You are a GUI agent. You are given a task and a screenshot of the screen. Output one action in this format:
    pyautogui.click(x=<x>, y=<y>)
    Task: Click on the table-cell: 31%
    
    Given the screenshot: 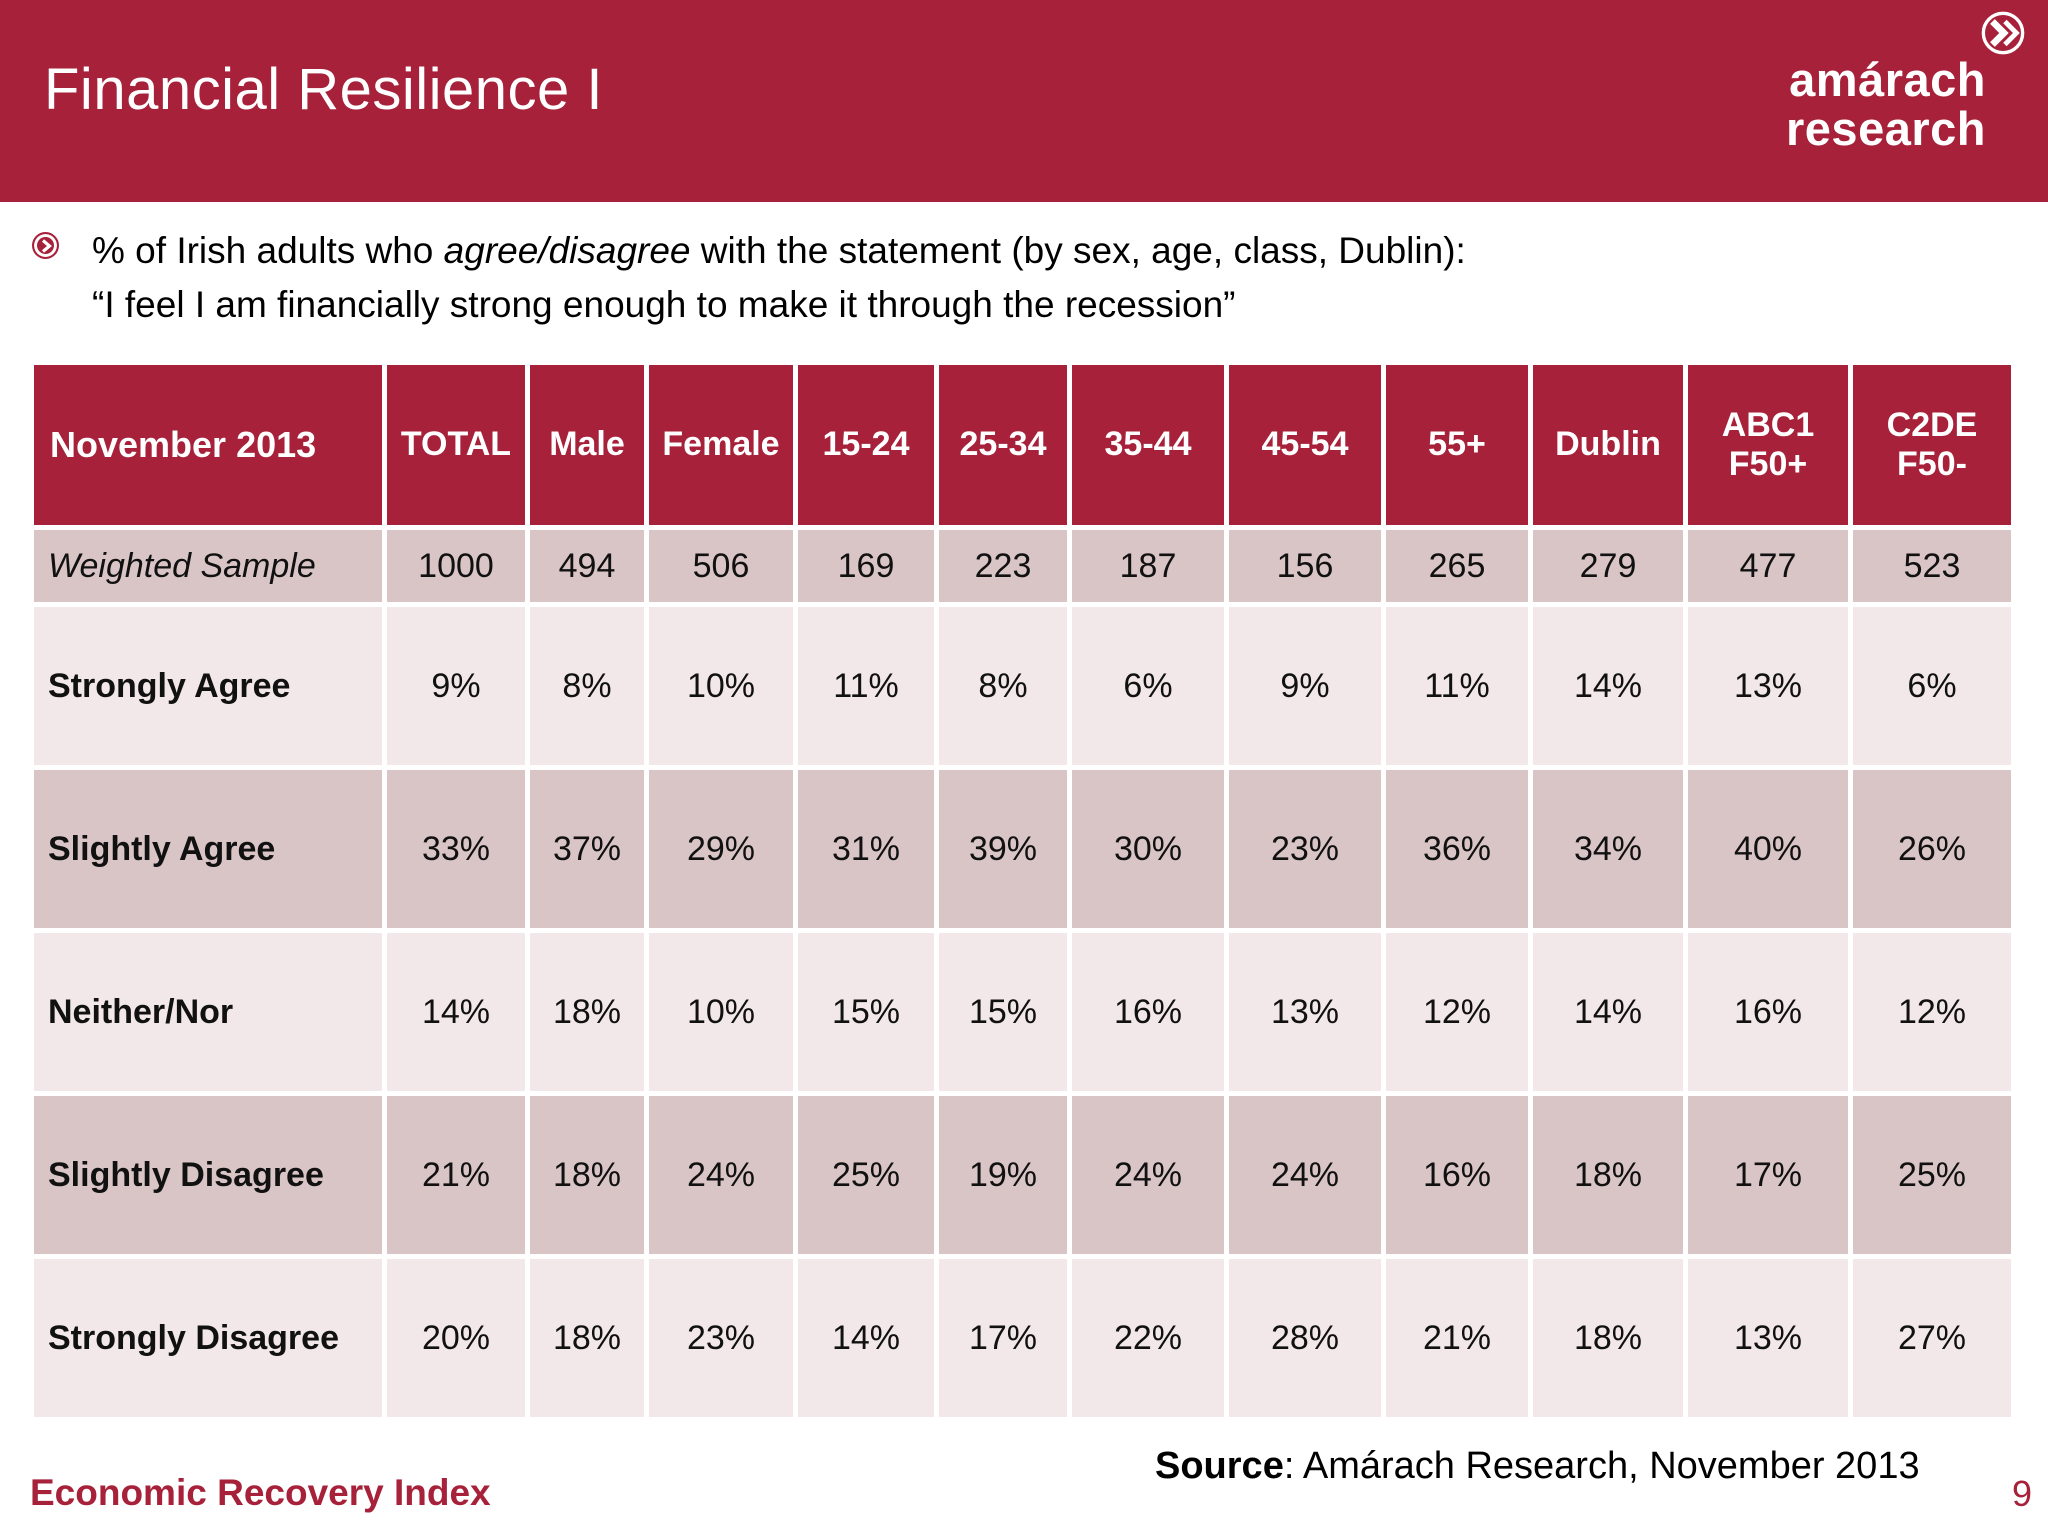 What is the action you would take?
    pyautogui.click(x=866, y=849)
    